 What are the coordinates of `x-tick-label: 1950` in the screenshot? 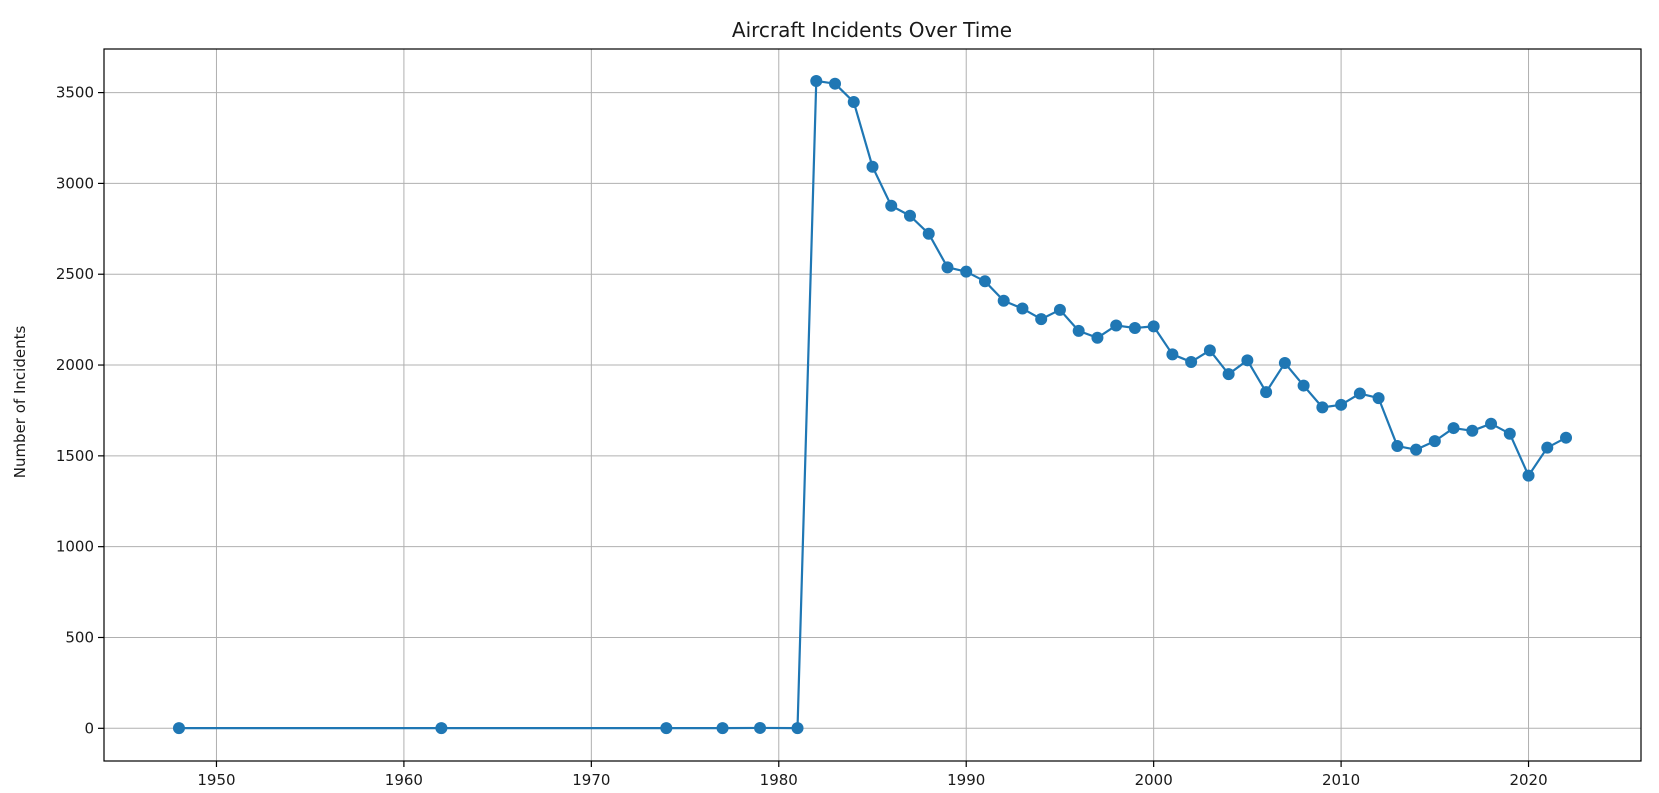 It's located at (216, 780).